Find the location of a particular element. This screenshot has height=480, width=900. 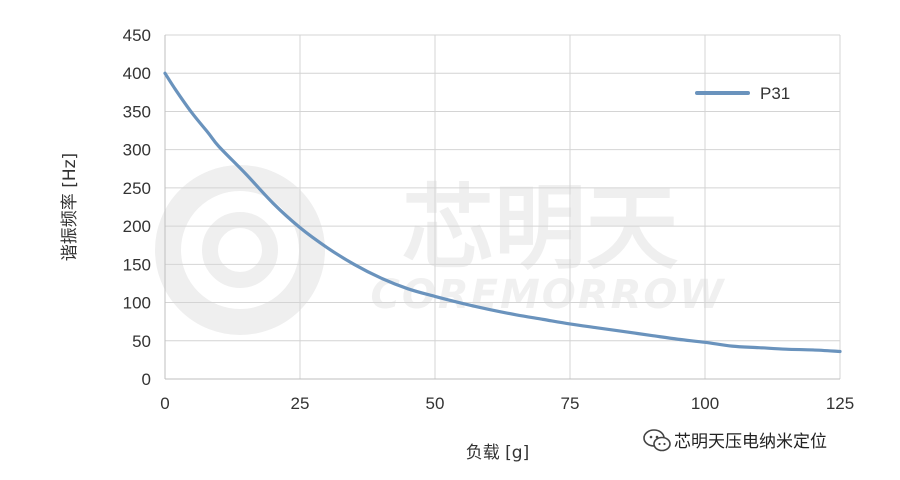

x-tick-label: 75 is located at coordinates (570, 403).